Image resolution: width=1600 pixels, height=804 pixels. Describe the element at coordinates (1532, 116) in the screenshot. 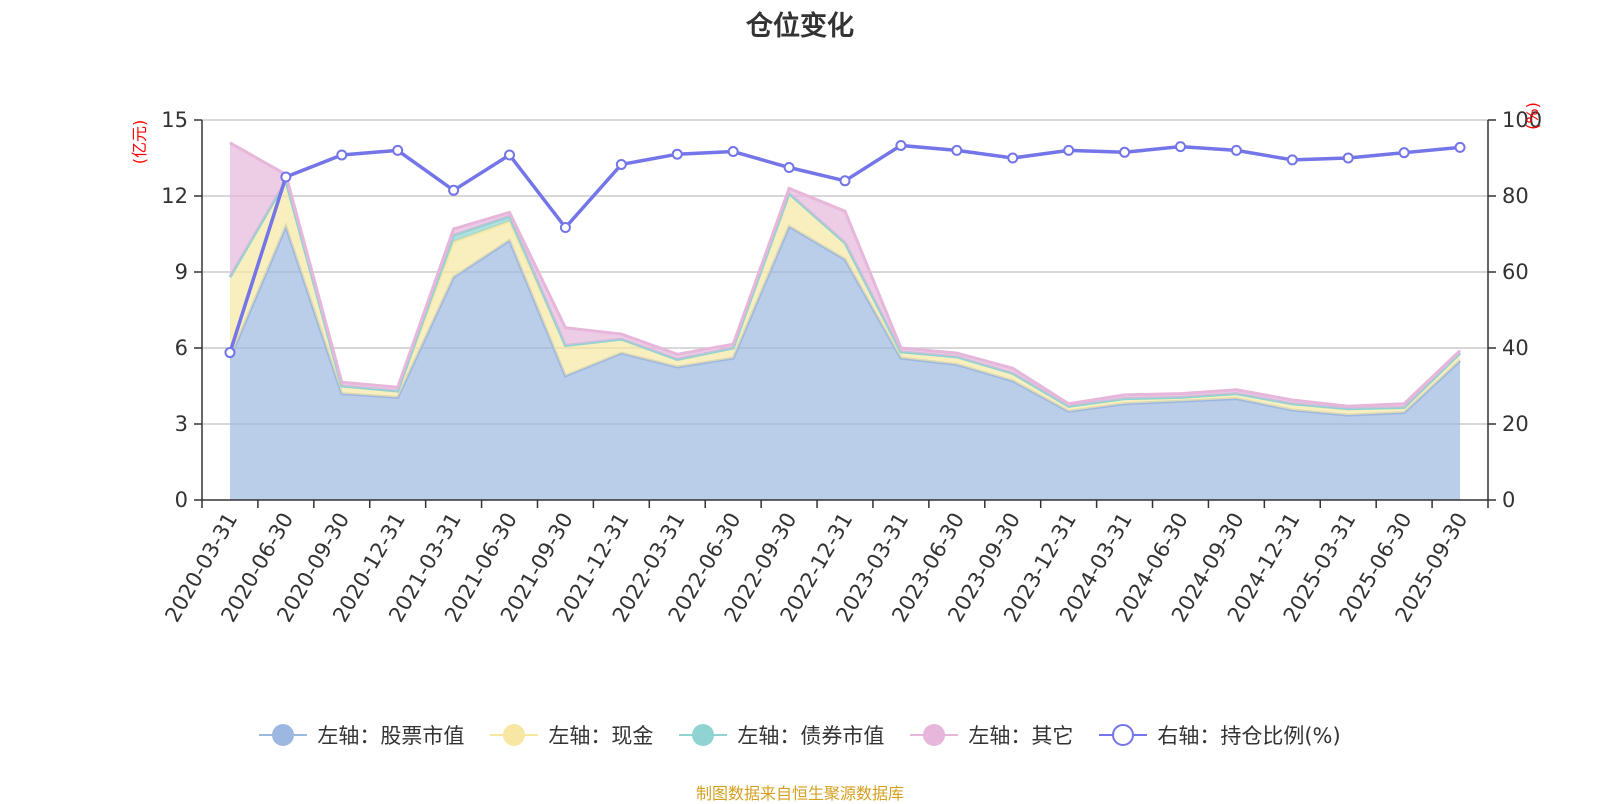

I see `right-axis-unit: (%)` at that location.